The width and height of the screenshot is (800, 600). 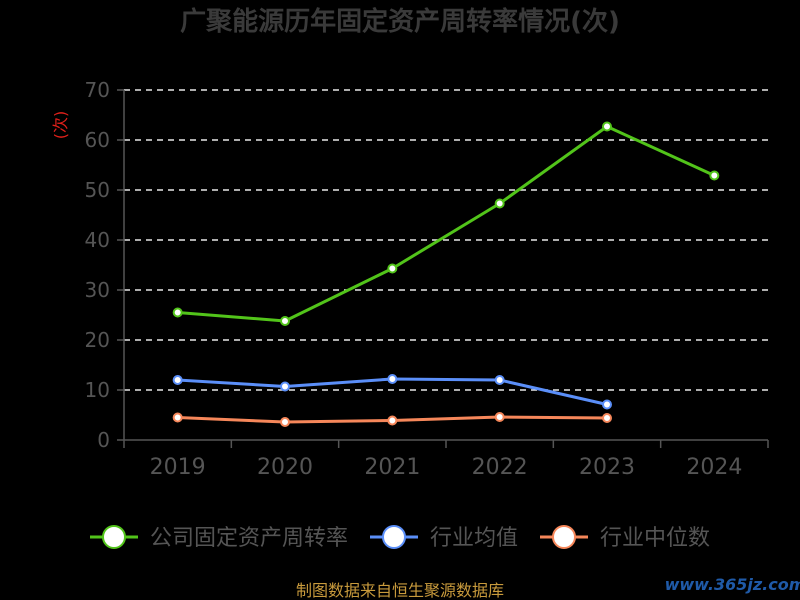 I want to click on x-tick-labels: 2019 2020 2021 2022 2023 2024, so click(x=446, y=467).